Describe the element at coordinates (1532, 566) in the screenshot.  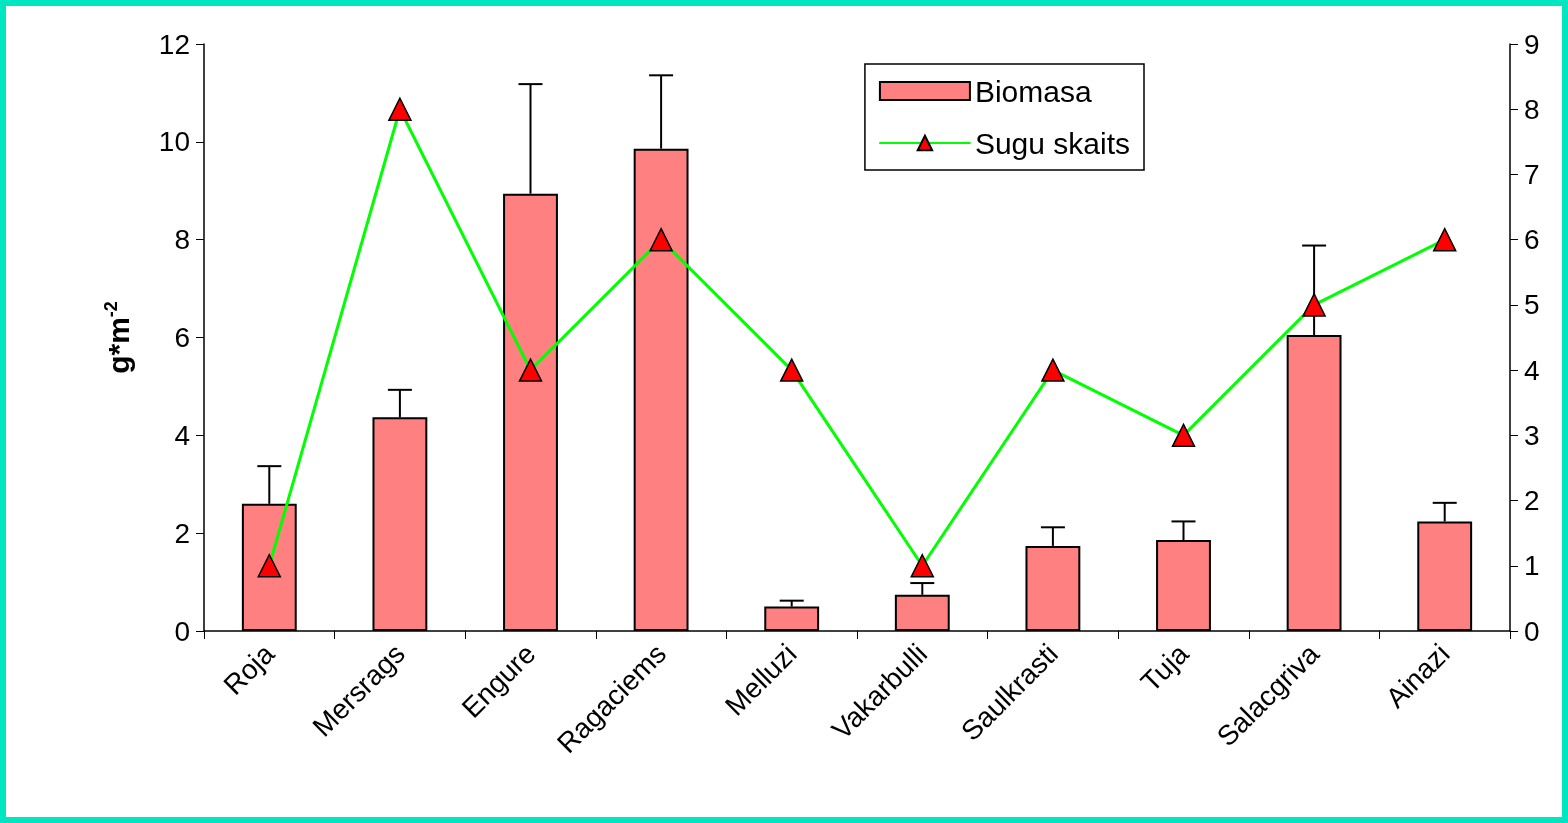
I see `y2-tick-label: 1` at that location.